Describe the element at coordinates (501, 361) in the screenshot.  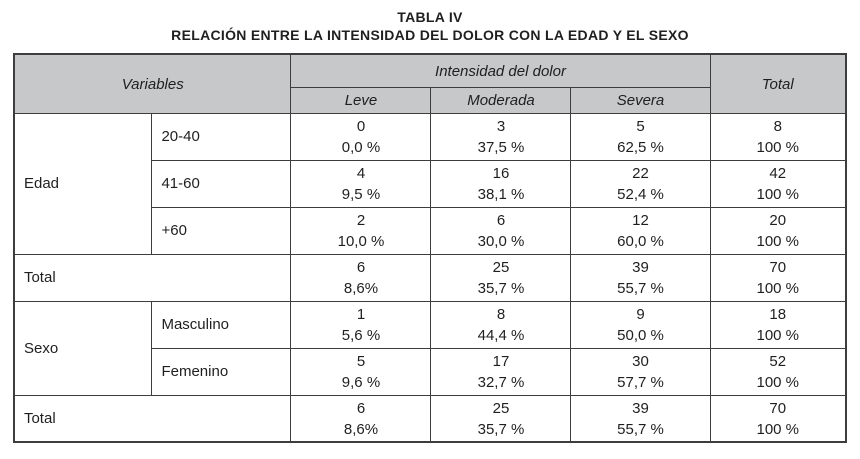
I see `cell-count: 17` at that location.